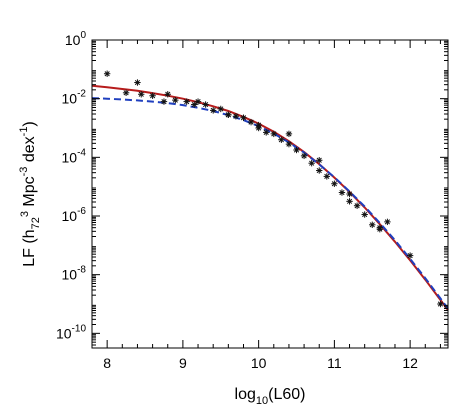 This screenshot has height=415, width=471. What do you see at coordinates (410, 363) in the screenshot?
I see `x-tick-label: 12` at bounding box center [410, 363].